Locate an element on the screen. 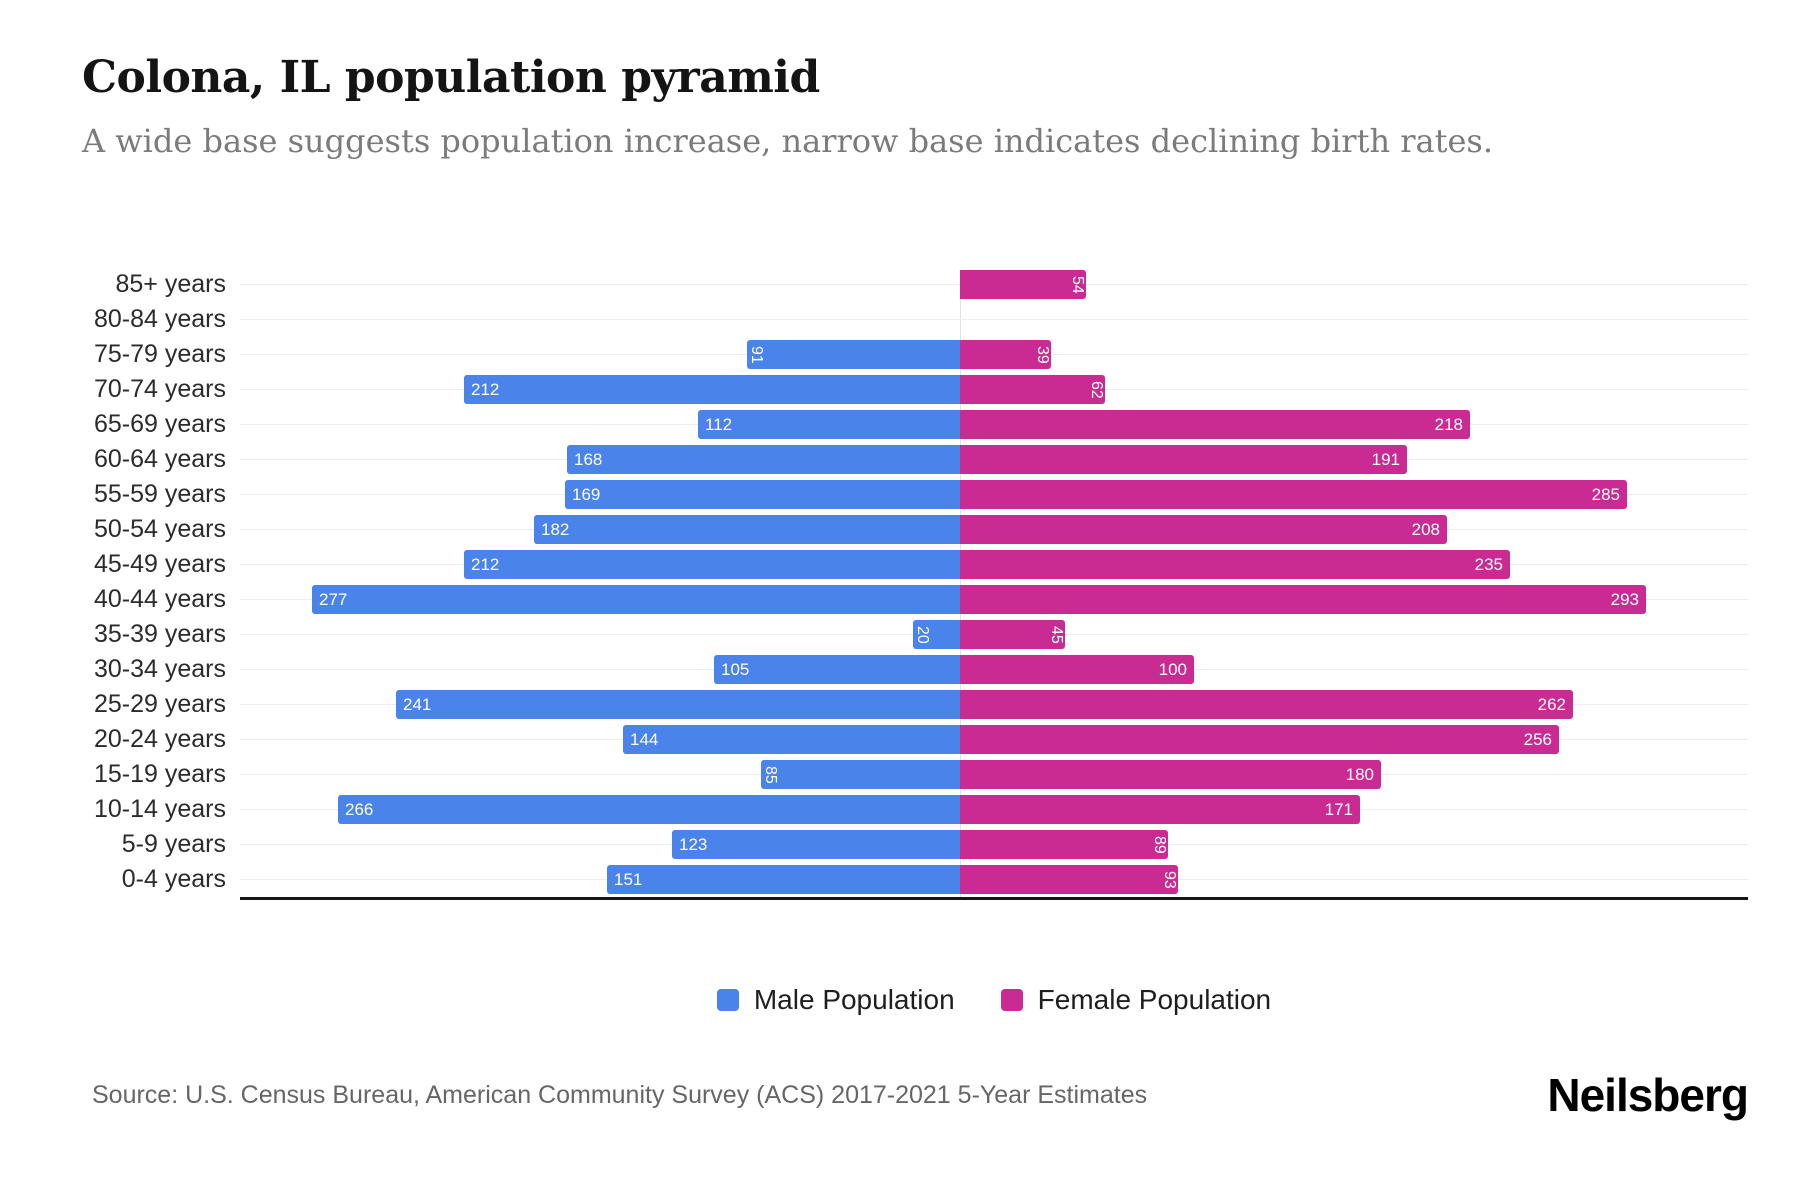  female-bar: 235 is located at coordinates (1235, 564).